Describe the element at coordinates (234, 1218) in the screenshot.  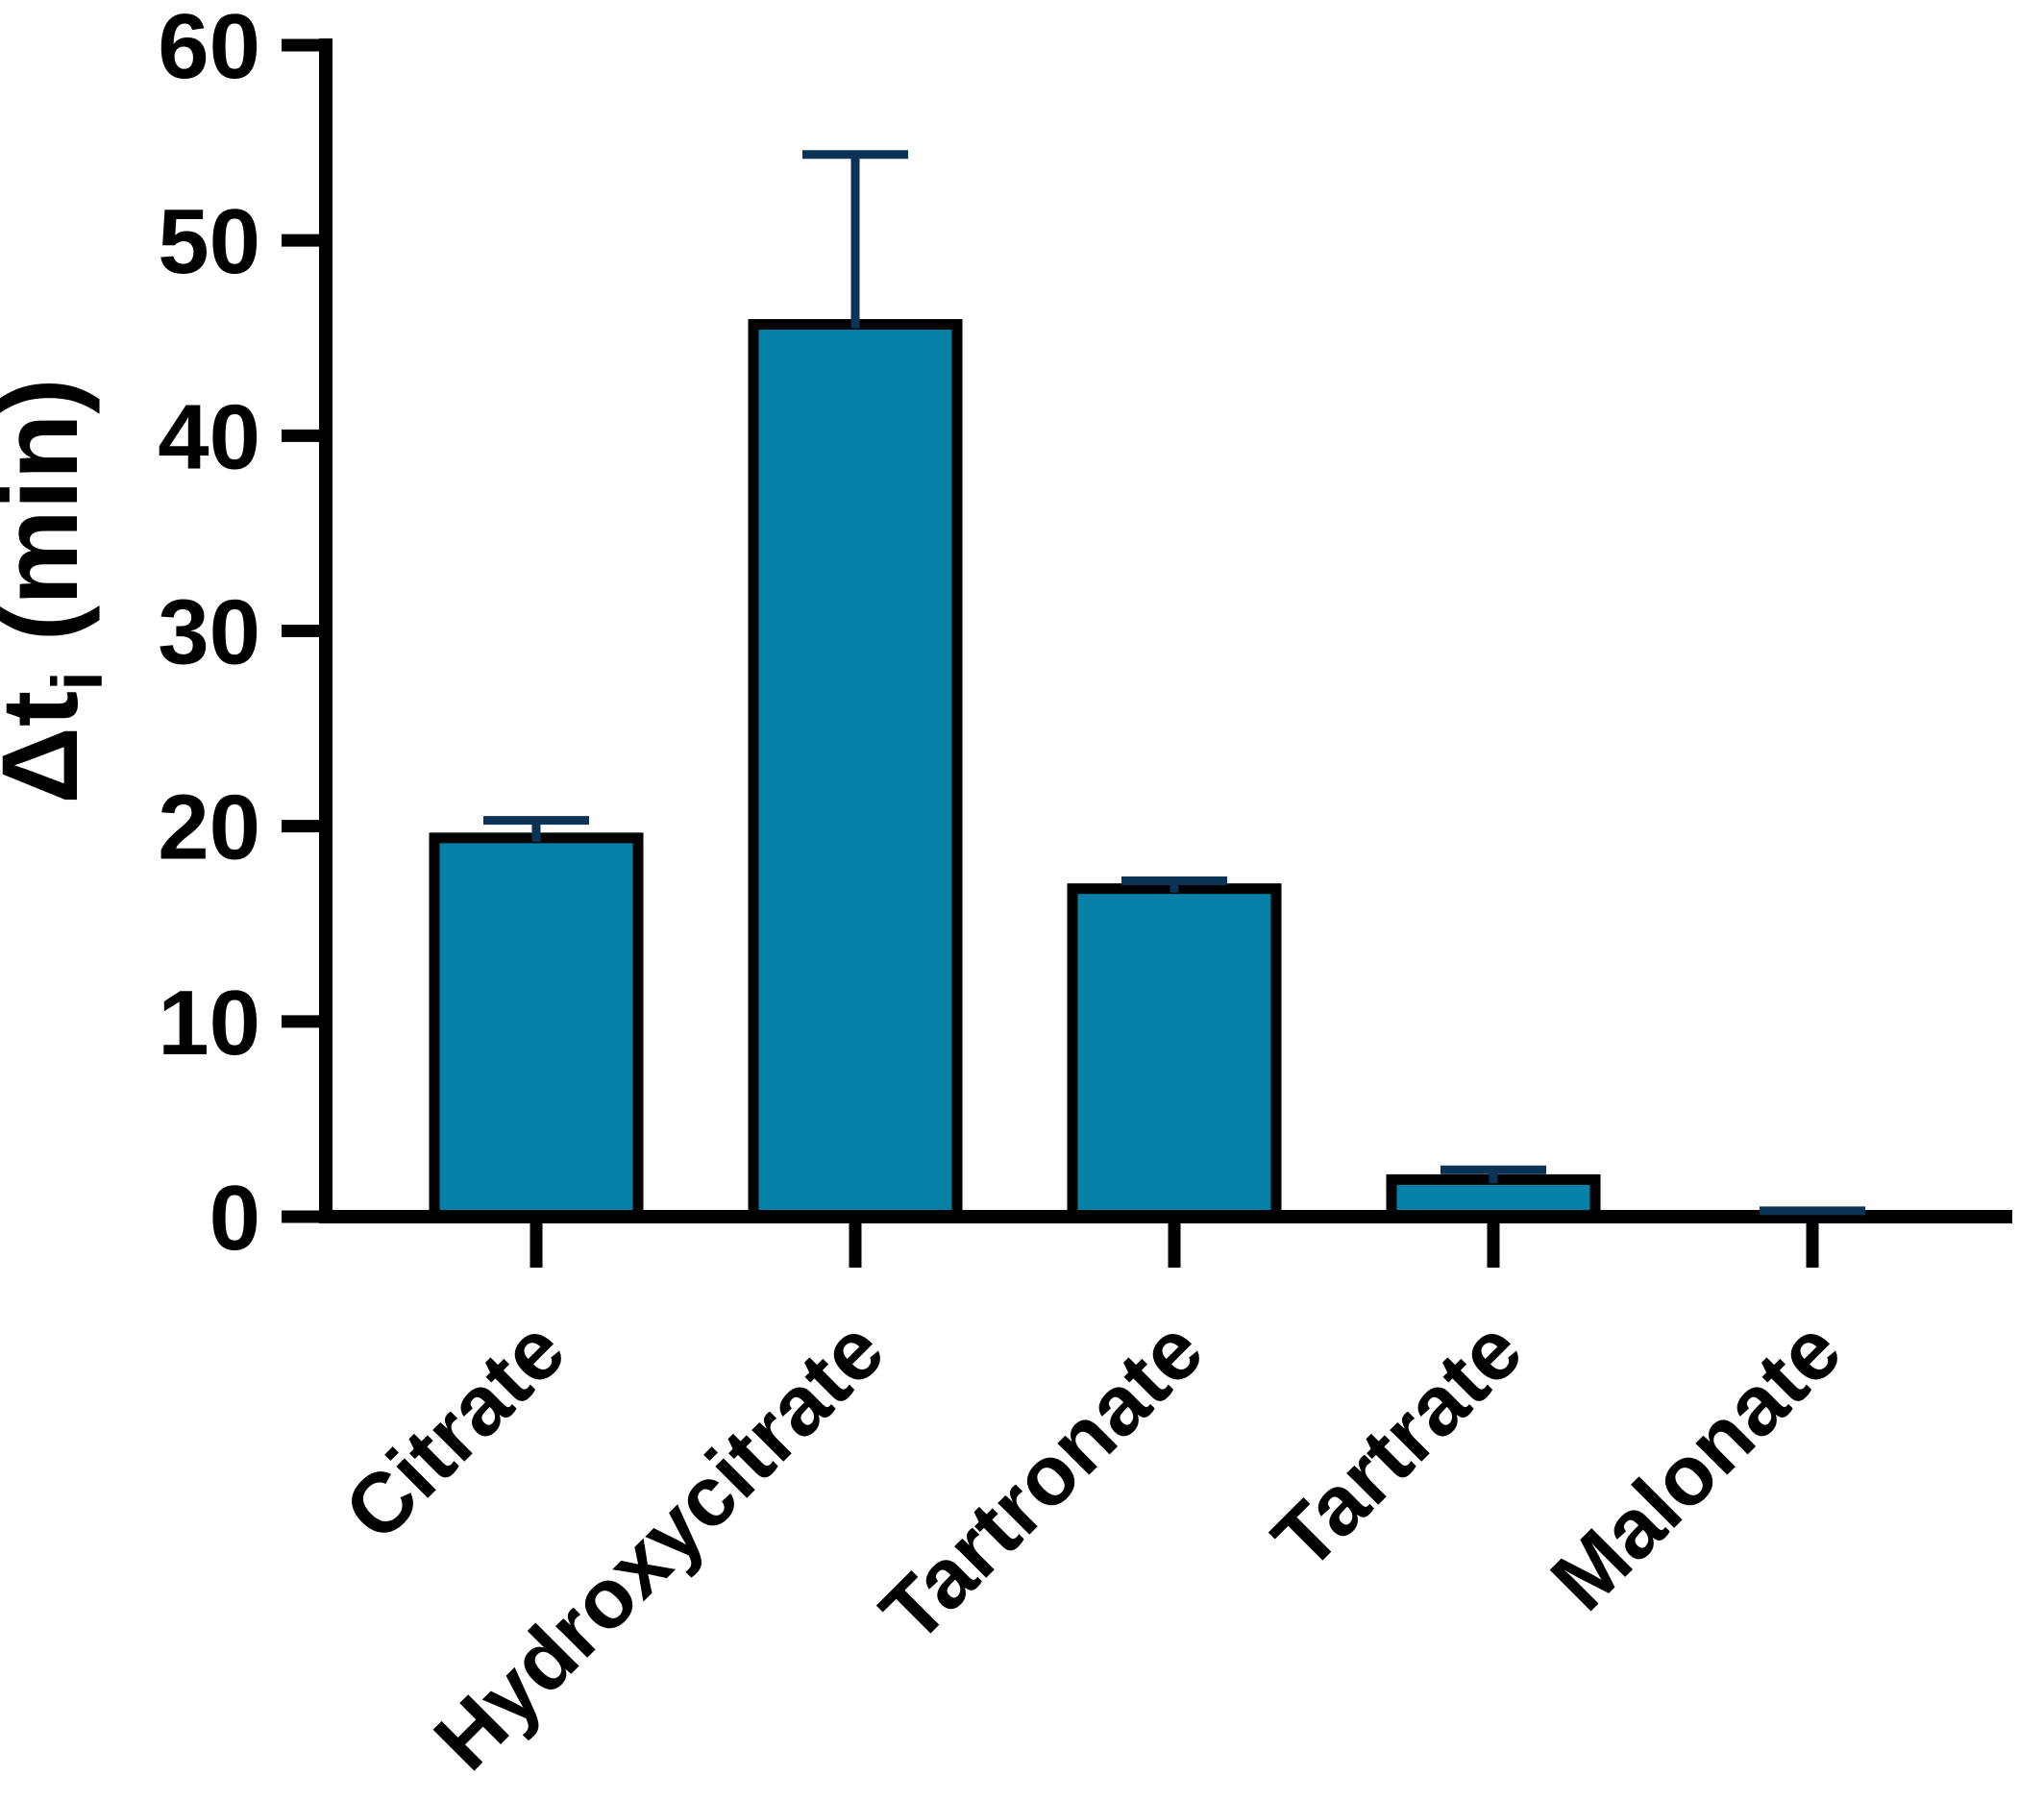
I see `y-tick-label-0: 0` at that location.